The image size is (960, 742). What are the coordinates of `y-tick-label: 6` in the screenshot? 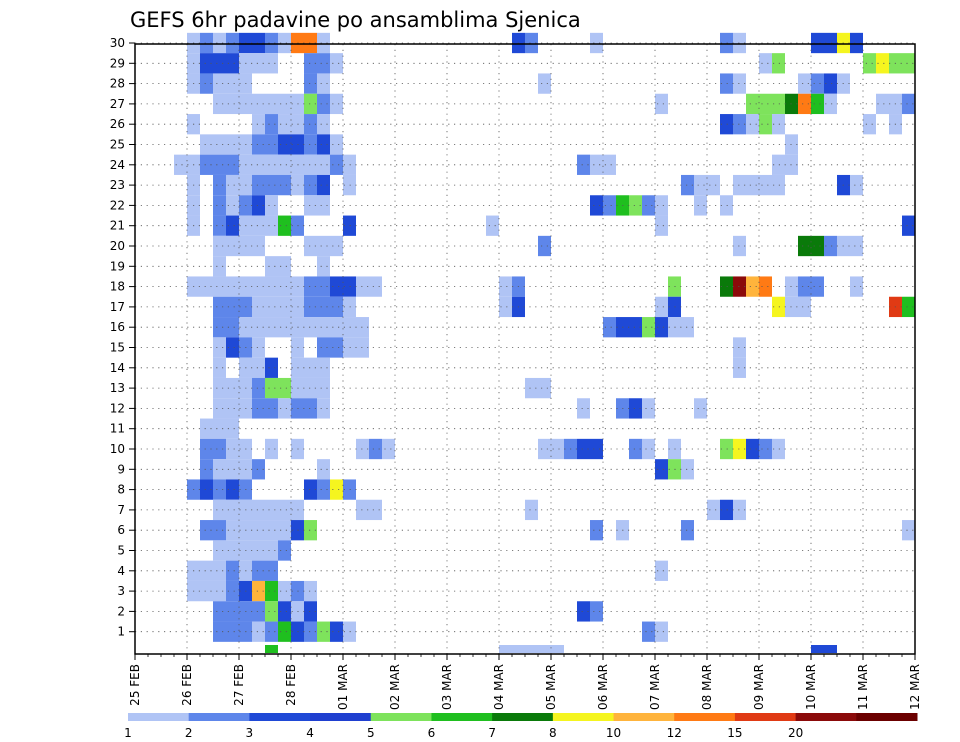 It's located at (121, 530).